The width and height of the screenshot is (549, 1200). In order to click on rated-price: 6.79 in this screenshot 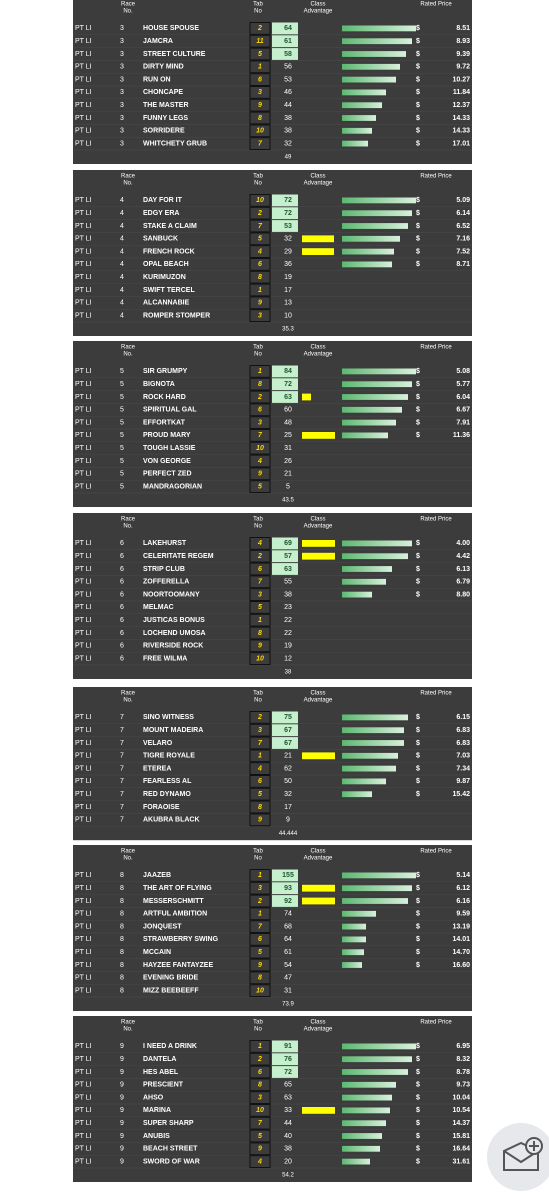, I will do `click(463, 582)`.